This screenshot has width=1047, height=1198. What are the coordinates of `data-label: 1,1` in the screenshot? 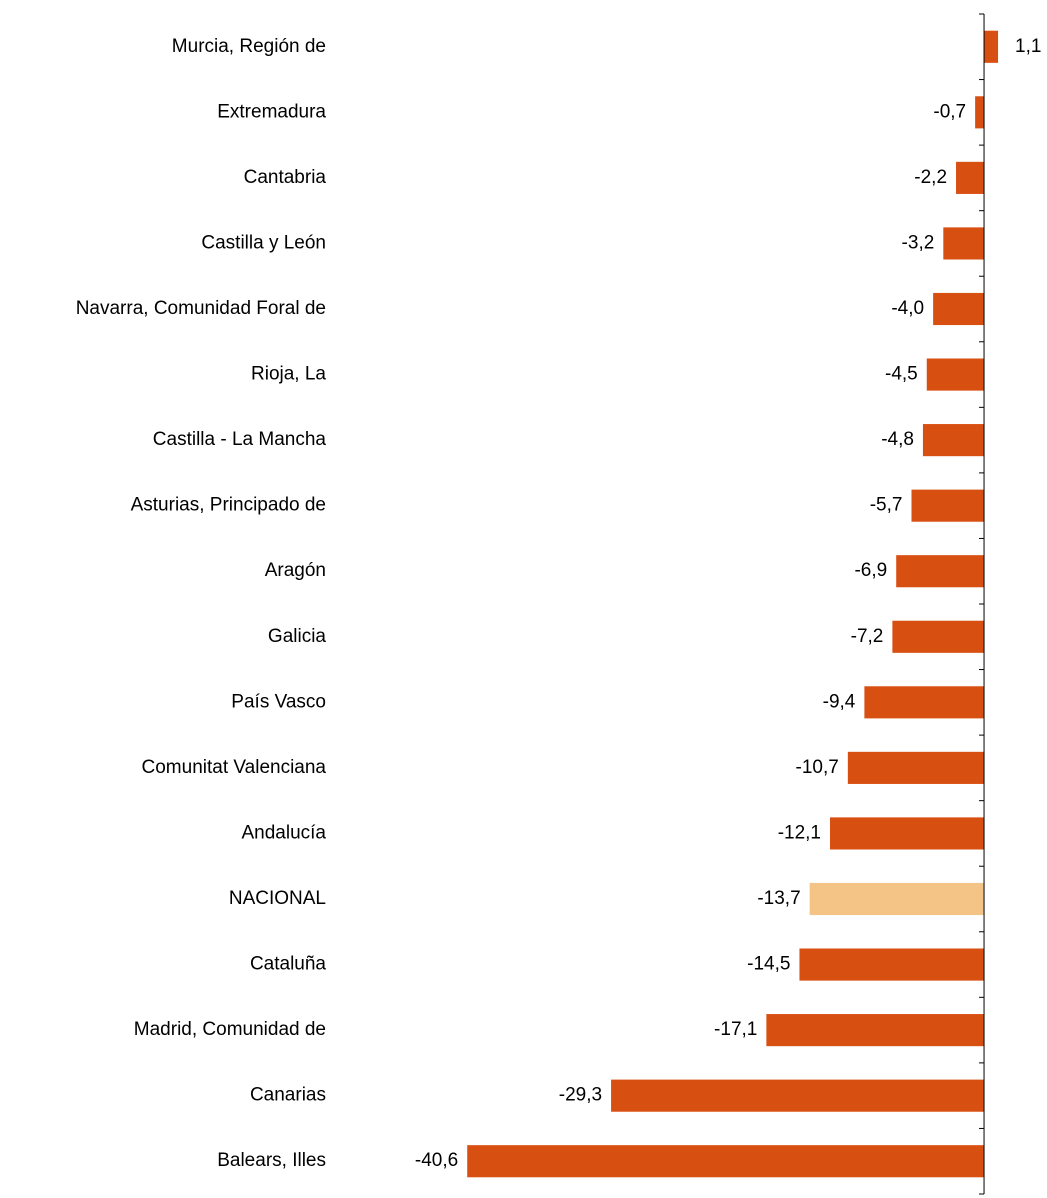 It's located at (1028, 46).